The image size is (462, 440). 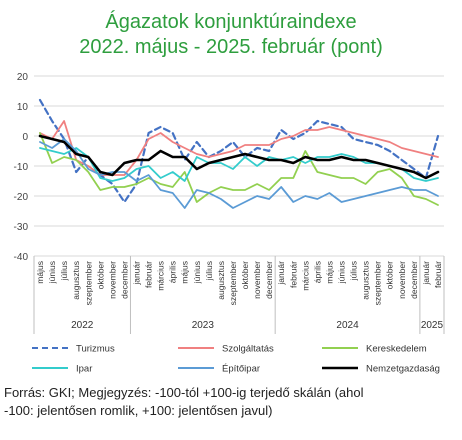 I want to click on y-tick-label: 10, so click(x=23, y=107).